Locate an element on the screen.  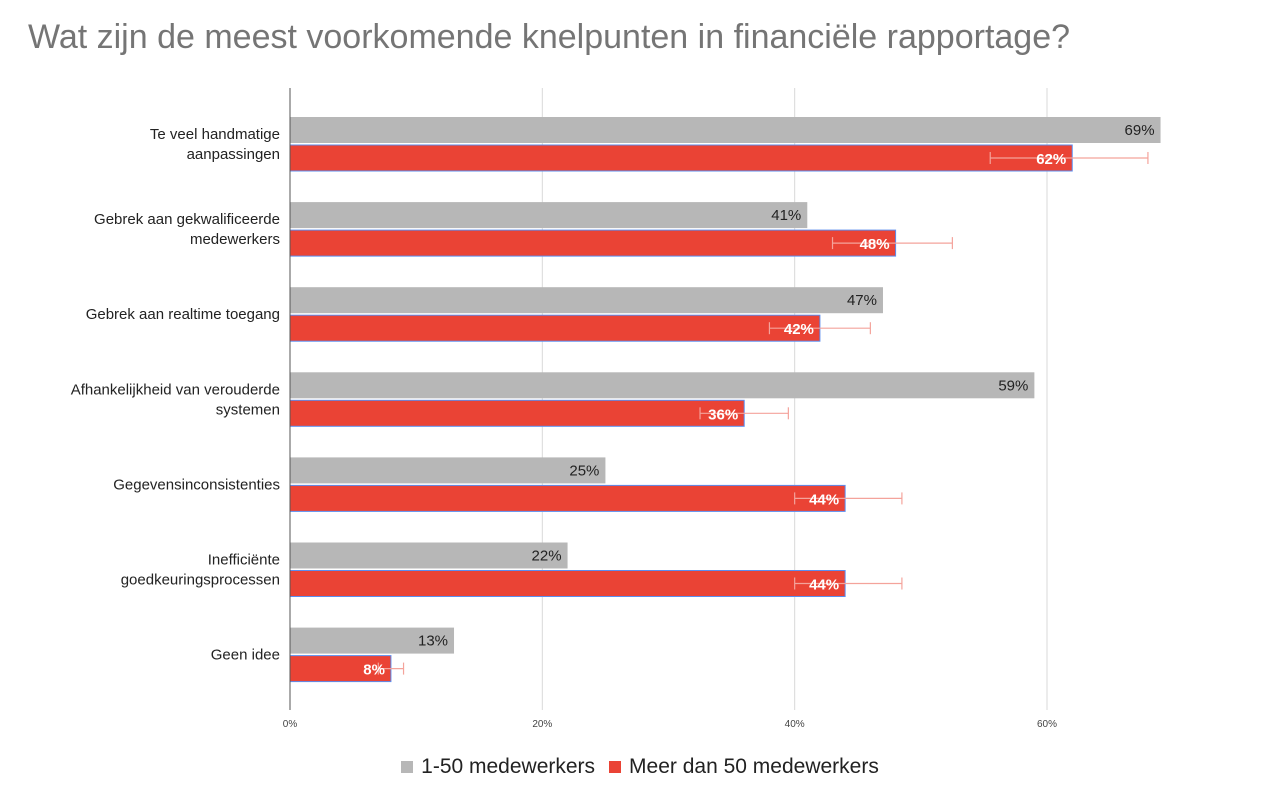
legend-label-small-companies: 1-50 medewerkers is located at coordinates (508, 766).